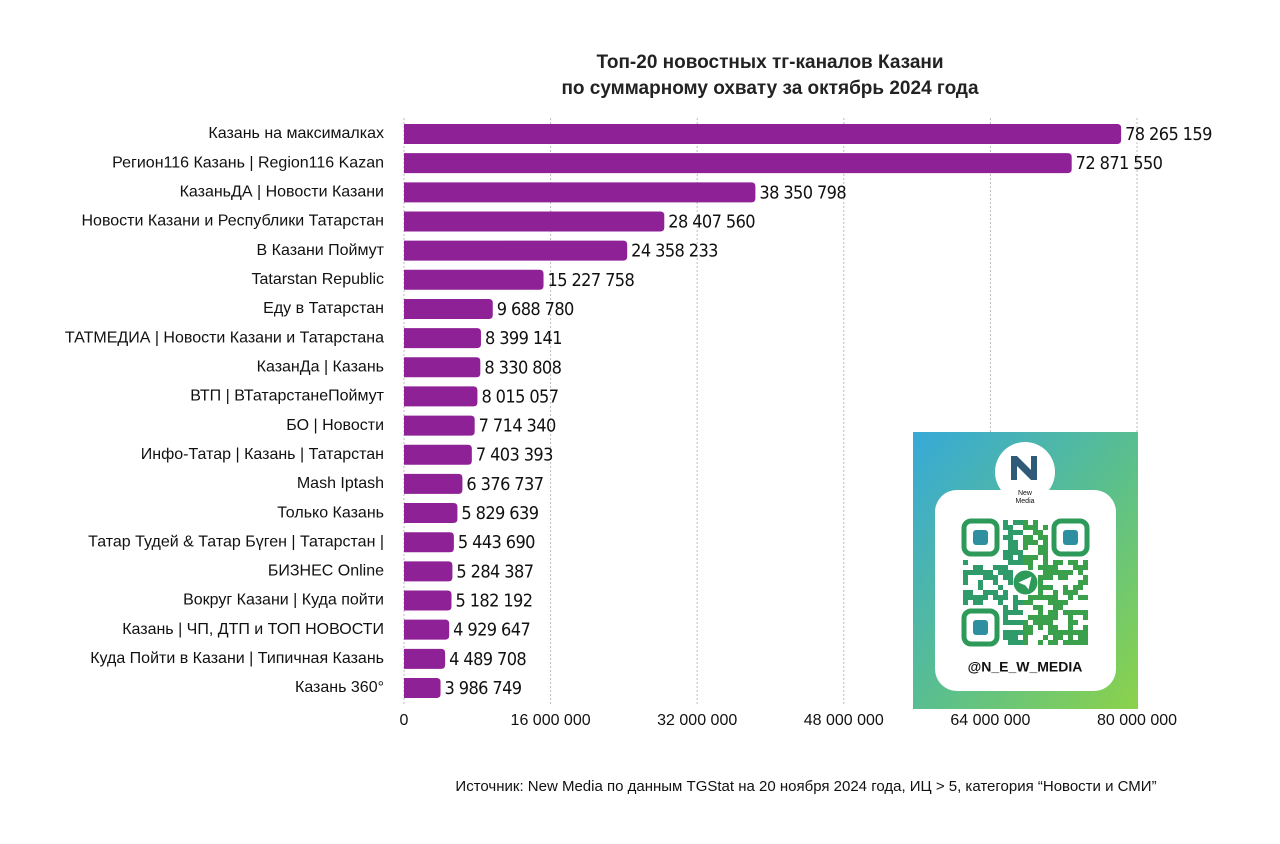 The image size is (1280, 844). What do you see at coordinates (1119, 163) in the screenshot?
I see `value-label: 72 871 550` at bounding box center [1119, 163].